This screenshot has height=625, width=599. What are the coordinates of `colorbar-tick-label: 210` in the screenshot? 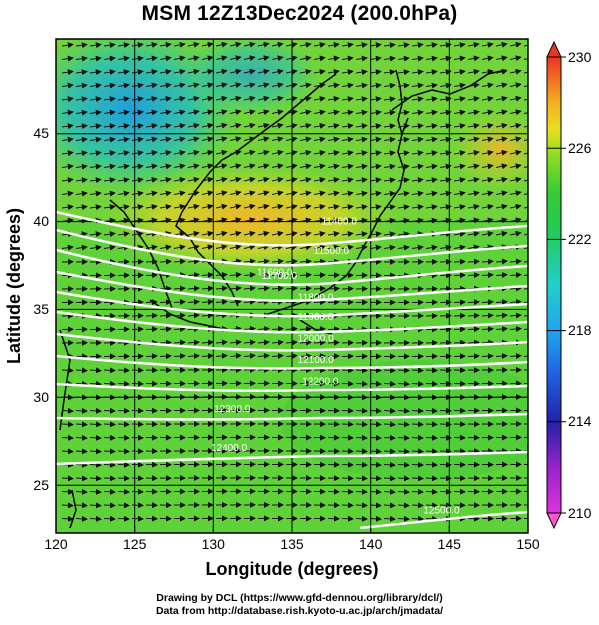 It's located at (580, 513).